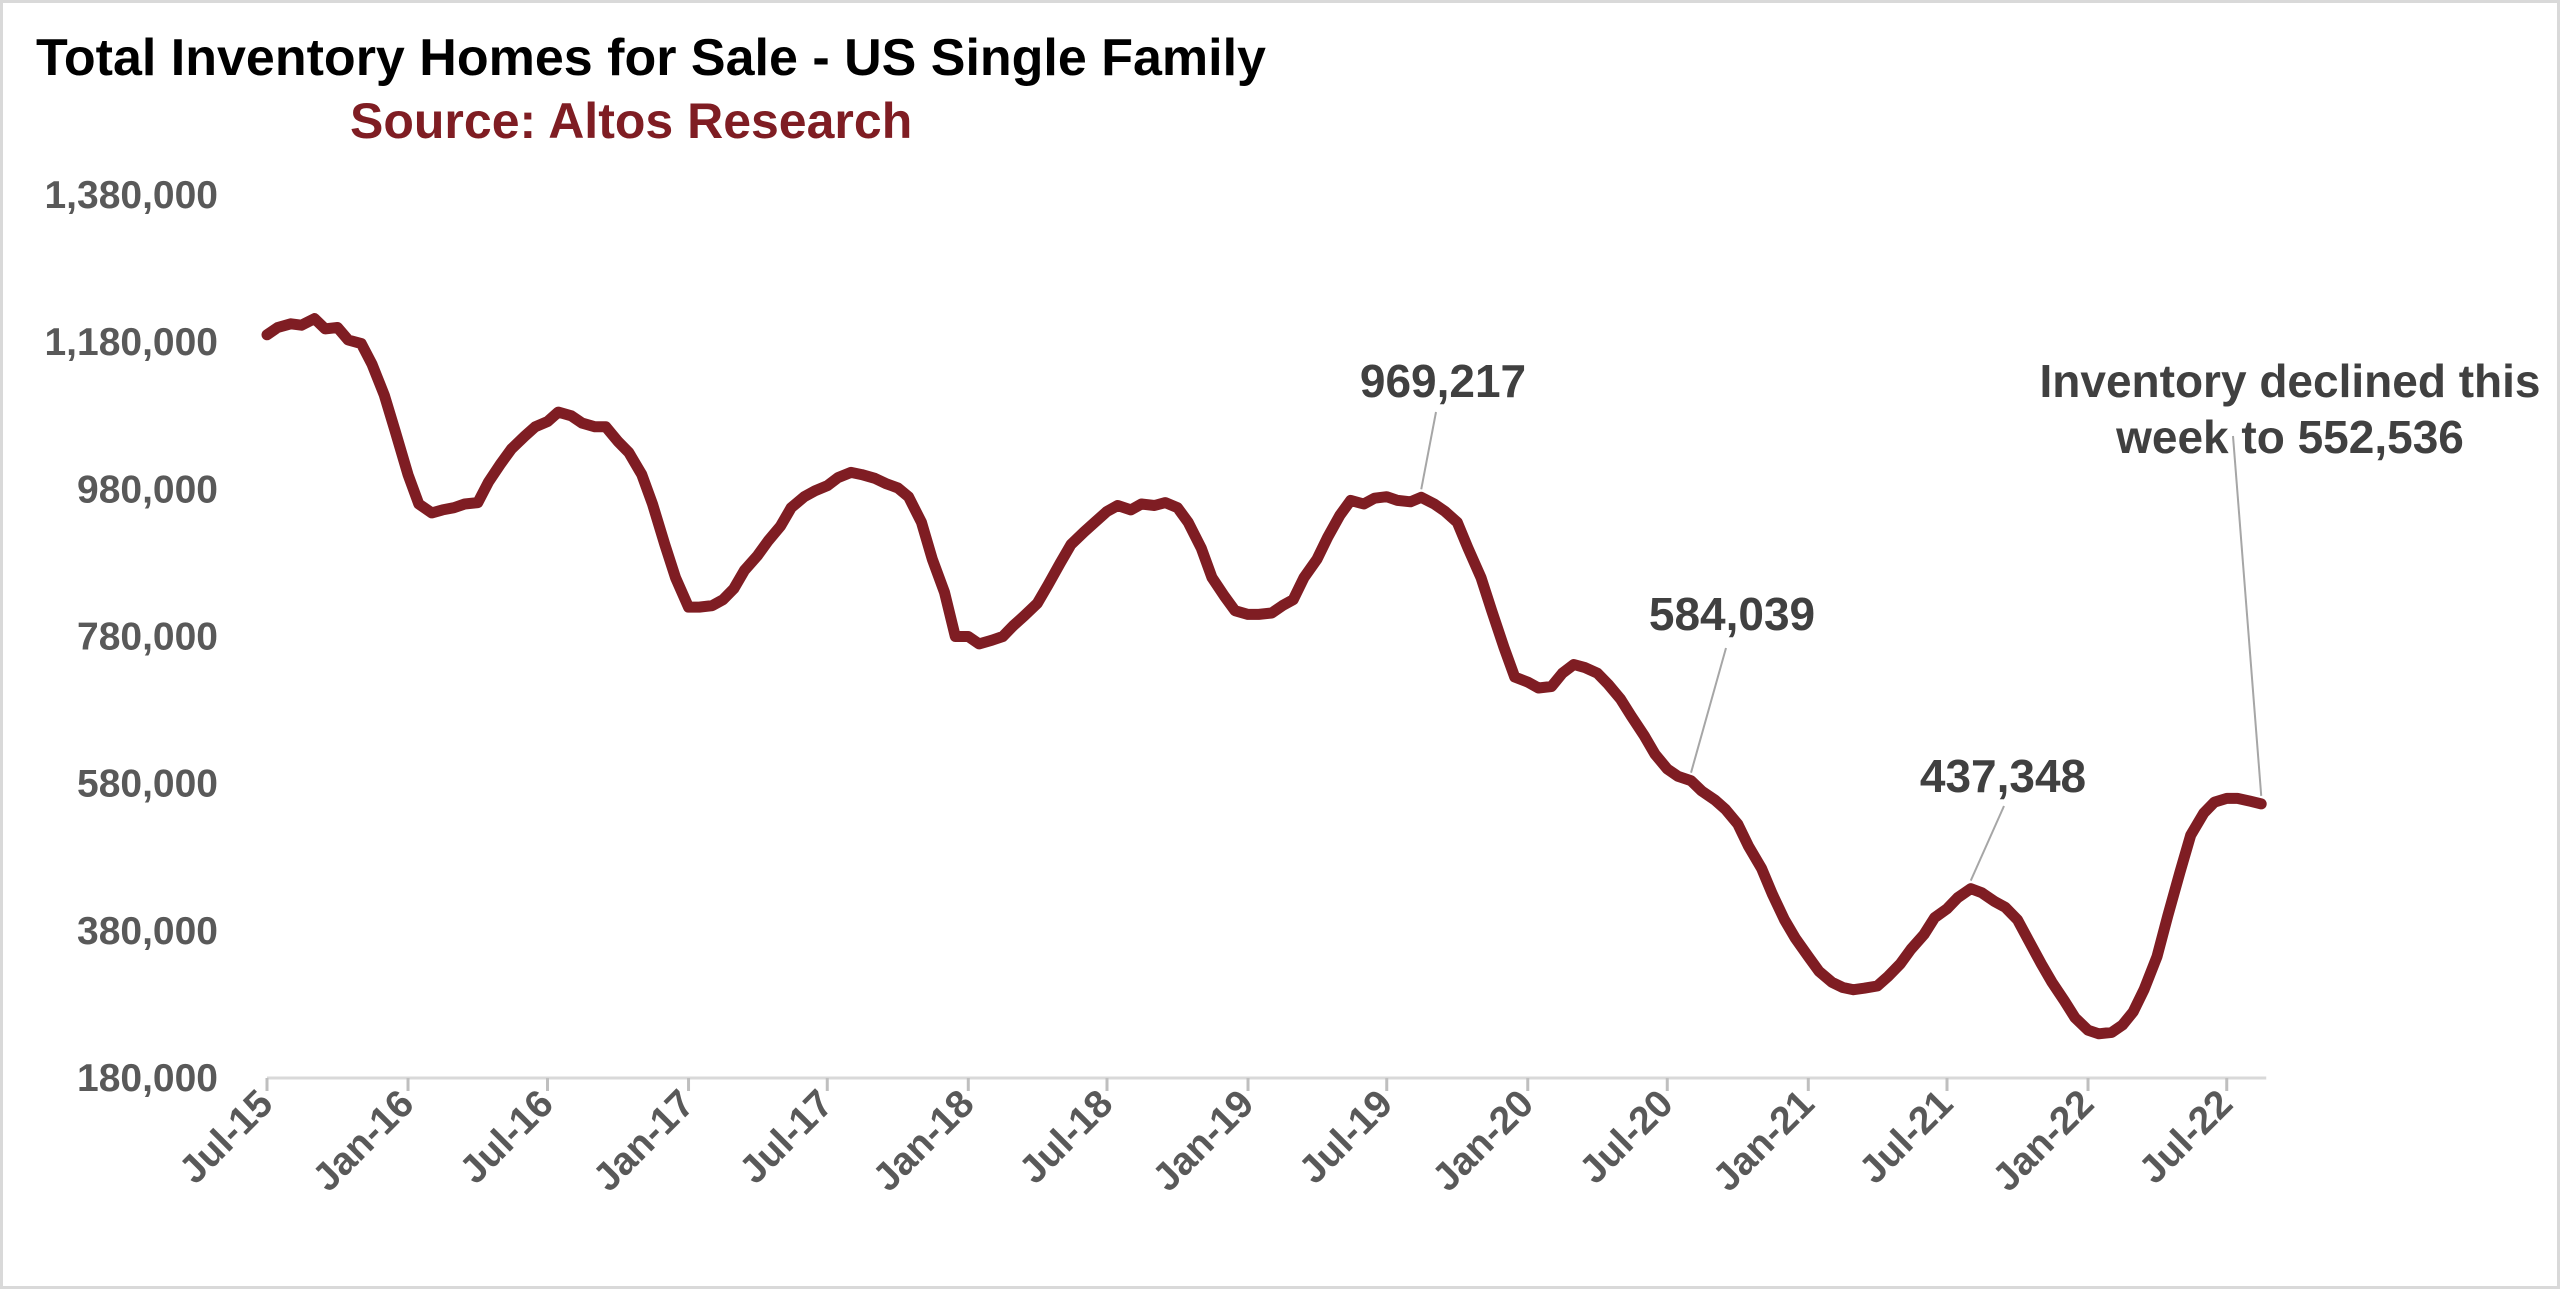 The width and height of the screenshot is (2560, 1289). What do you see at coordinates (131, 342) in the screenshot?
I see `y-tick-label: 1,180,000` at bounding box center [131, 342].